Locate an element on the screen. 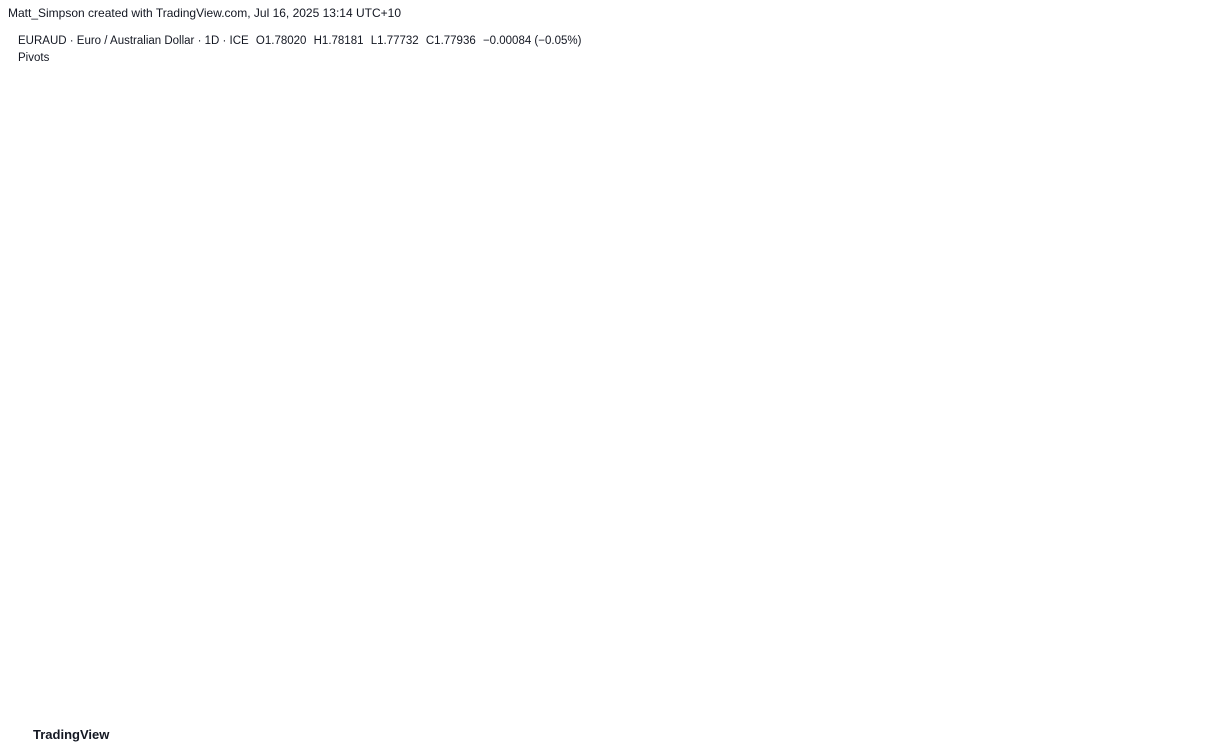  level-label: 1.77202 is located at coordinates (1175, 287).